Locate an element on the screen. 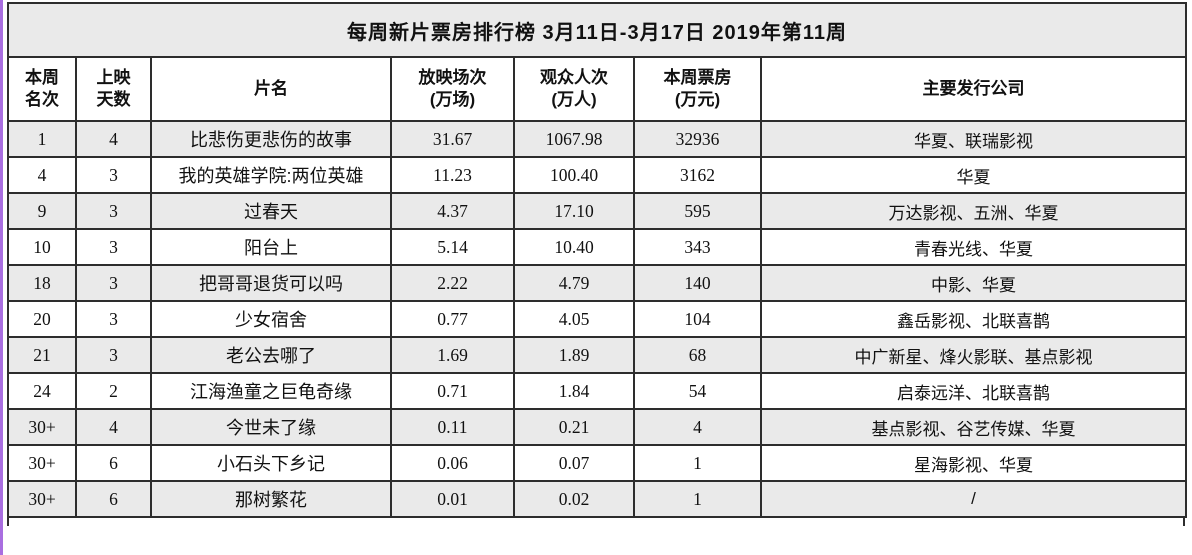 Image resolution: width=1192 pixels, height=555 pixels. cell-audience: 4.79 is located at coordinates (574, 283).